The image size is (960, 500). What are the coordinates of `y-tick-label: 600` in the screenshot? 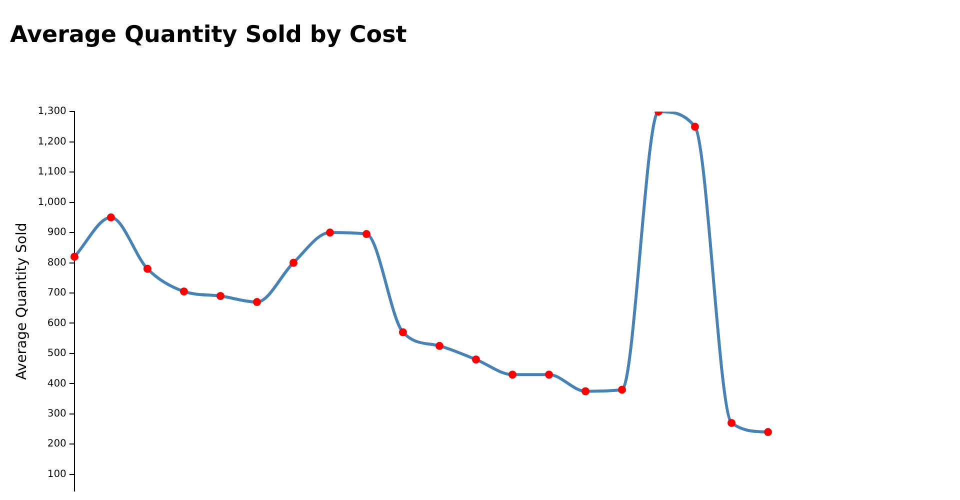 It's located at (56, 323).